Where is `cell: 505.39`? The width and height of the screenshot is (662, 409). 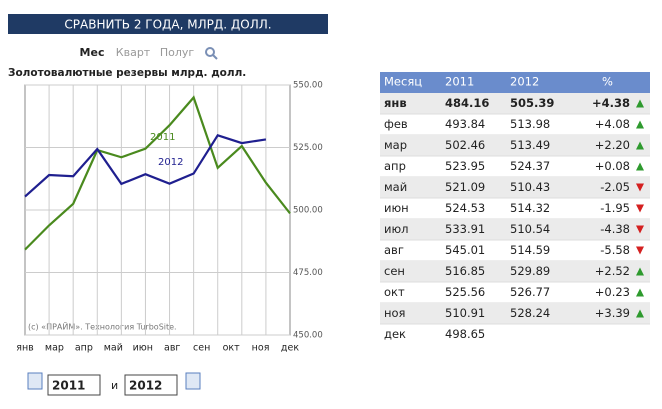 cell: 505.39 is located at coordinates (532, 103).